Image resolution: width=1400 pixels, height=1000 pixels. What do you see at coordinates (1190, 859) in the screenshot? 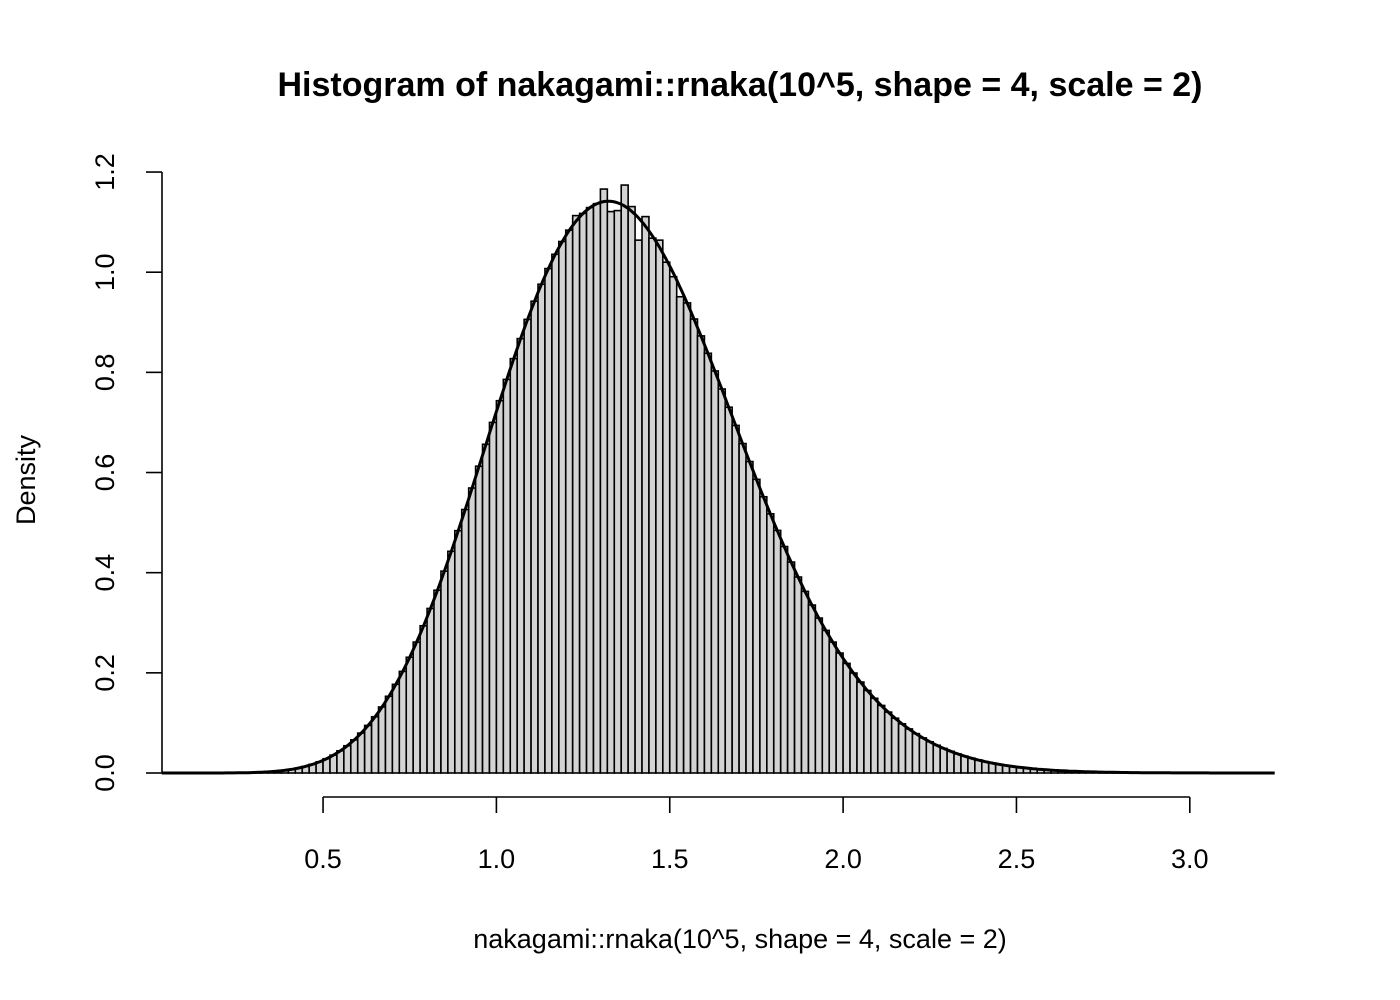
I see `x-tick-label: 3.0` at bounding box center [1190, 859].